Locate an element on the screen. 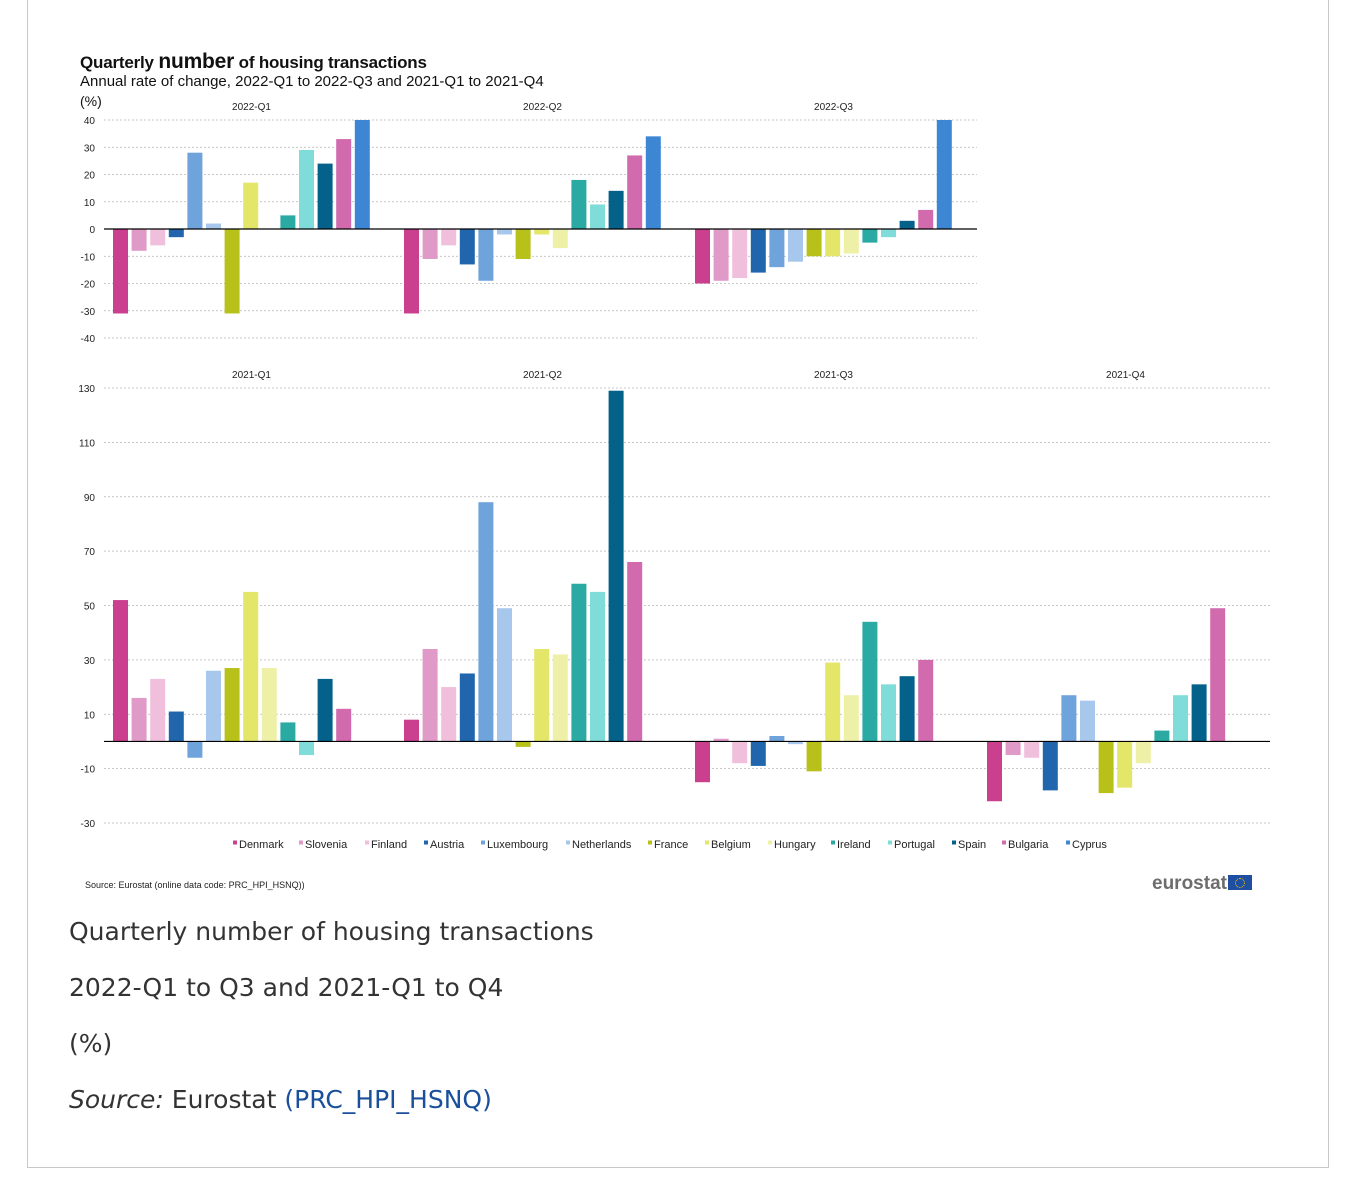 Image resolution: width=1350 pixels, height=1178 pixels. bar-2022-Q1-luxembourg is located at coordinates (195, 190).